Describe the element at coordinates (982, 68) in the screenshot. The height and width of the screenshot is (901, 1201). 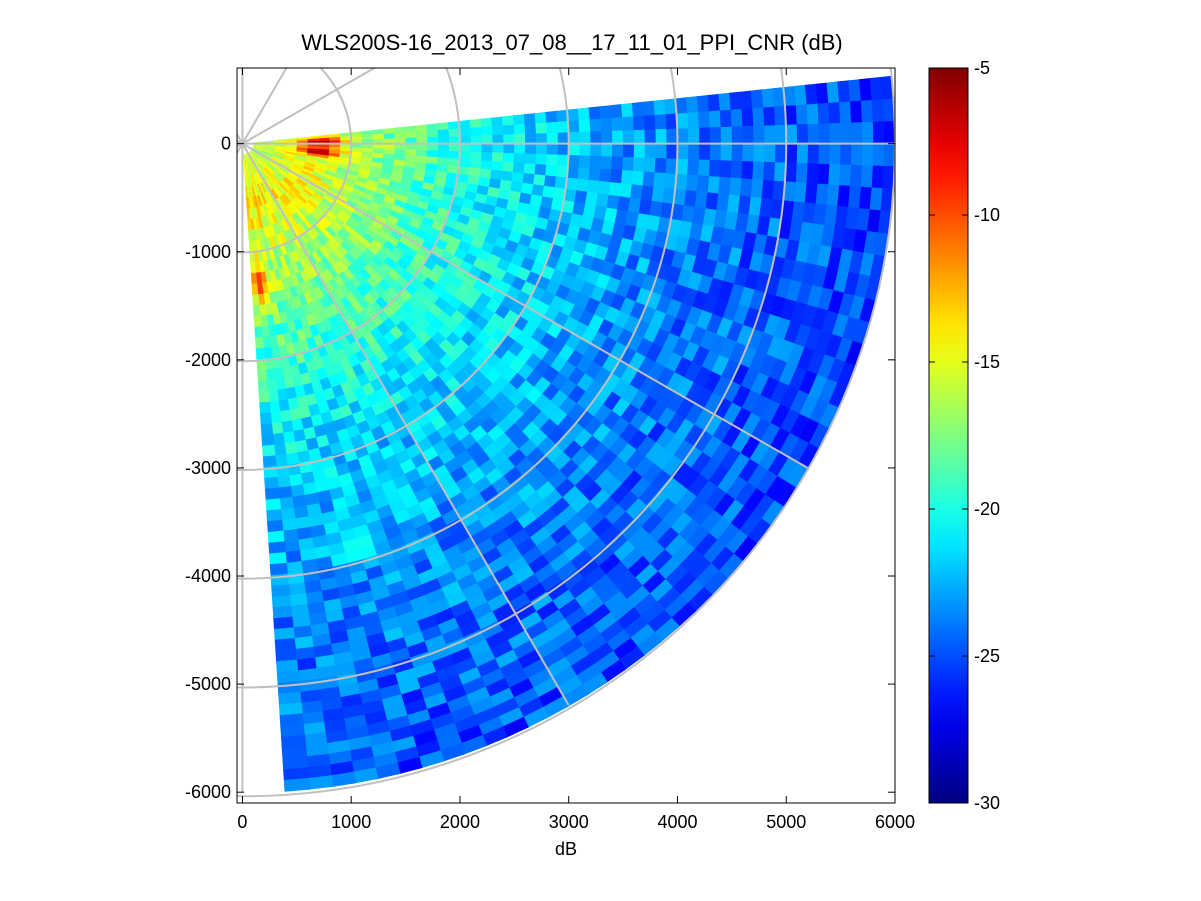
I see `colorbar-tick-label--5: -5` at that location.